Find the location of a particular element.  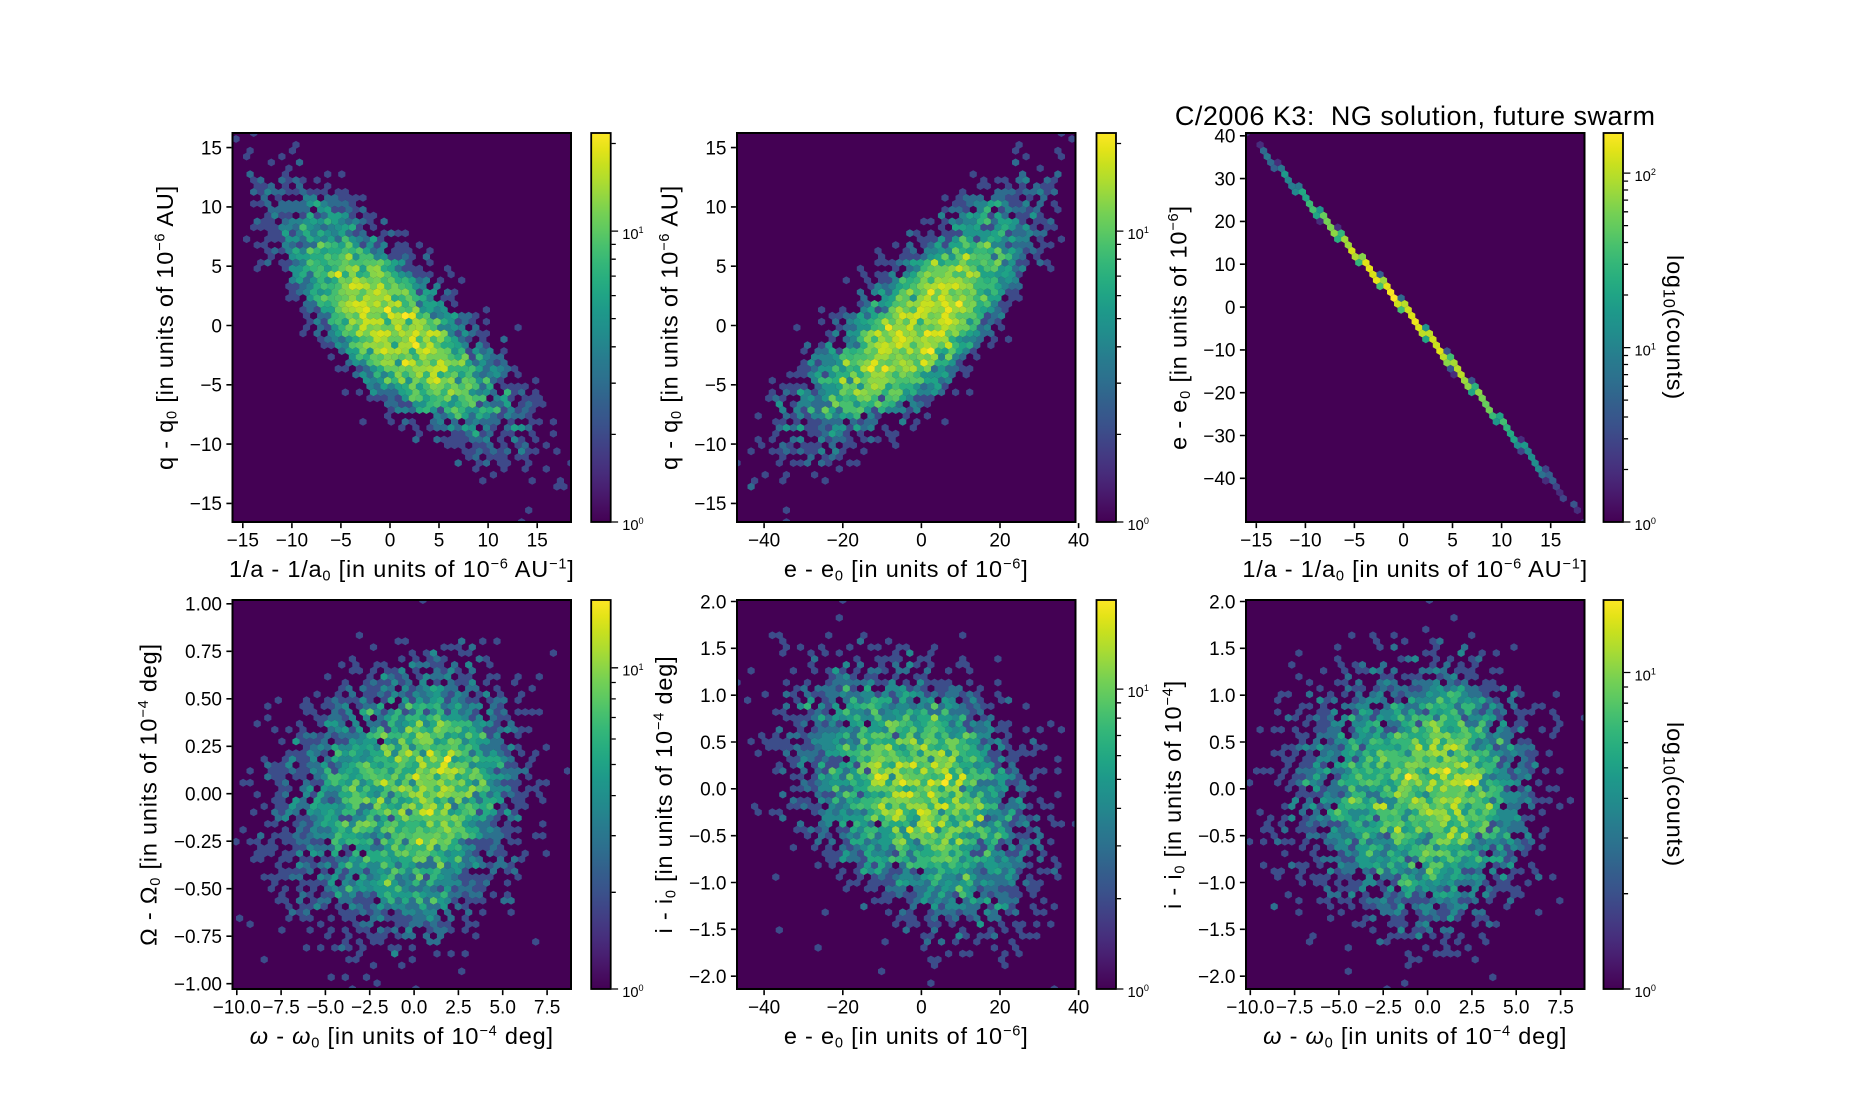

svg-text: 10² is located at coordinates (1645, 176).